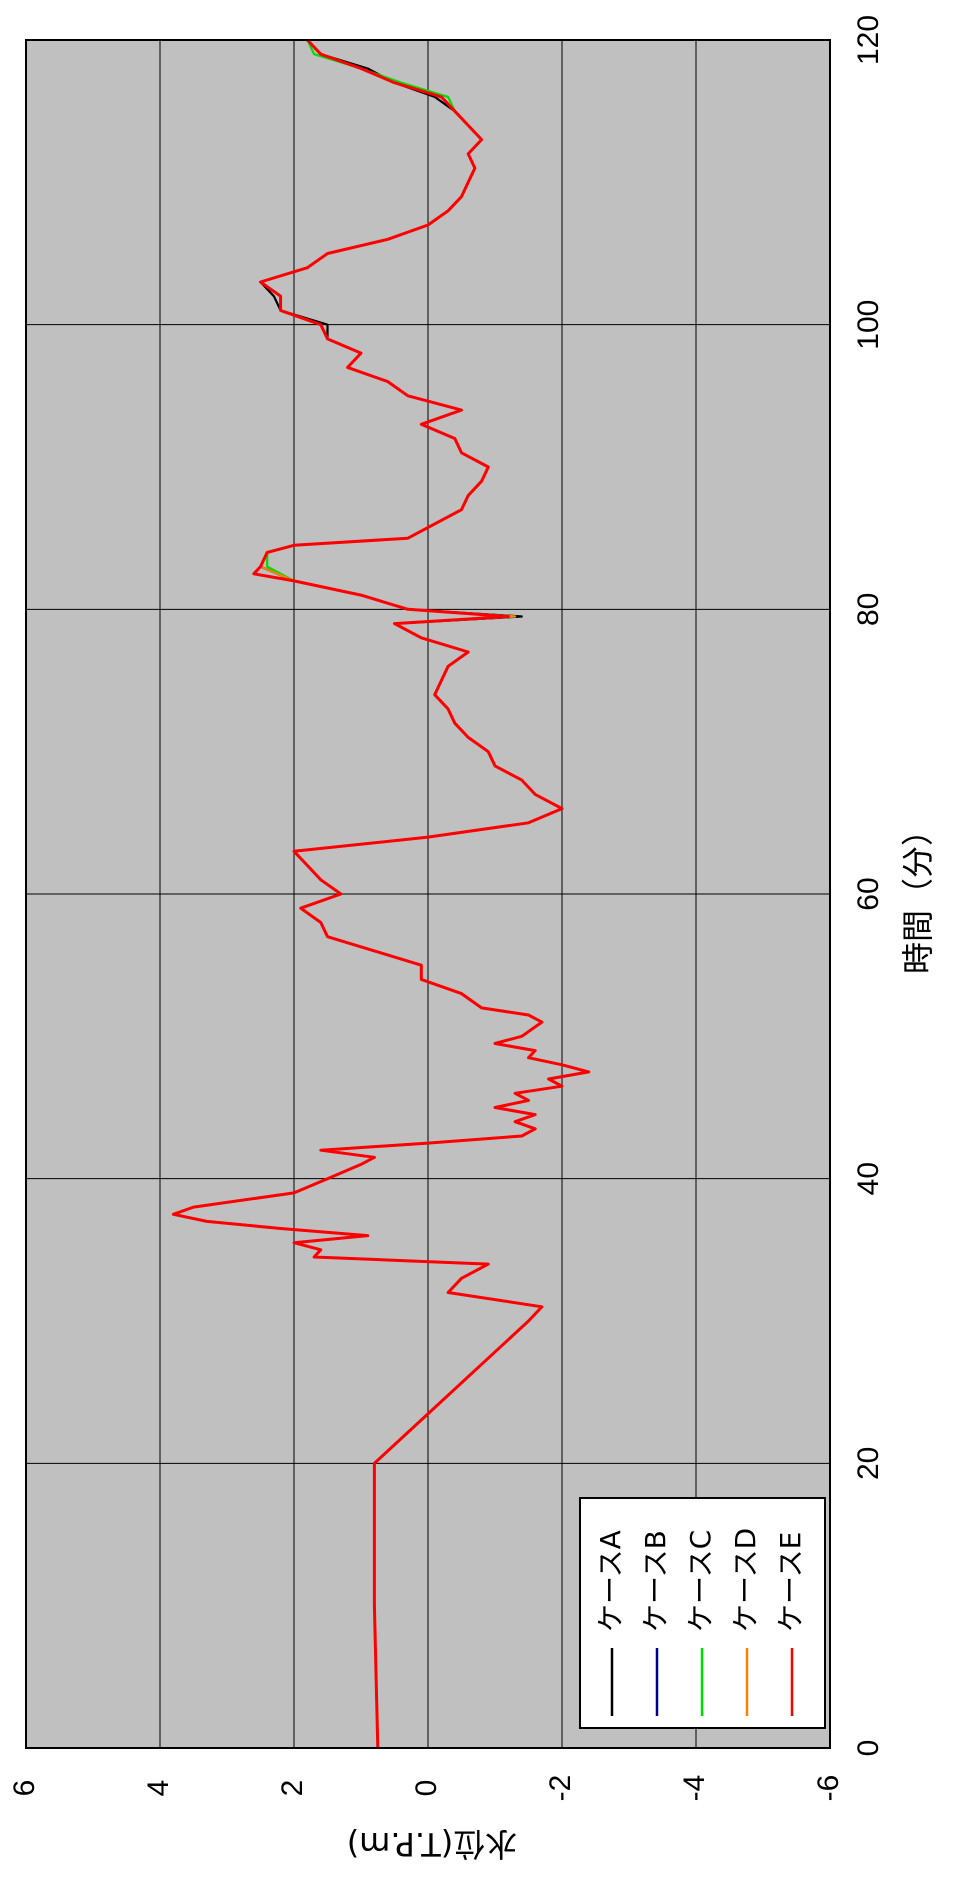  Describe the element at coordinates (292, 1788) in the screenshot. I see `y-tick-label-4: 2` at that location.